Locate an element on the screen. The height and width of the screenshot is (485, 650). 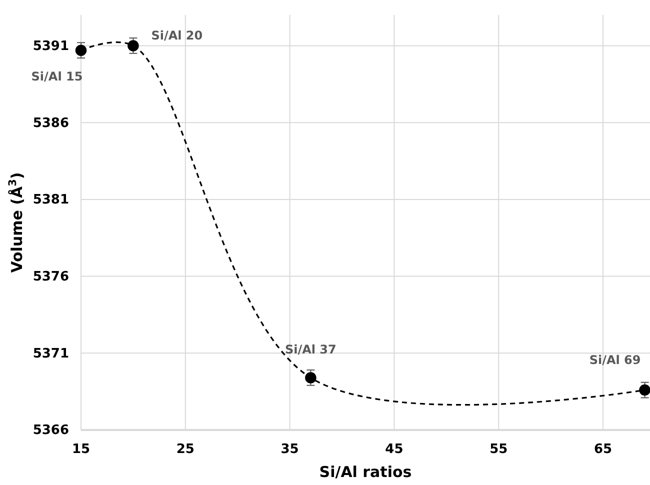
annotation: Si/Al 20 is located at coordinates (177, 35).